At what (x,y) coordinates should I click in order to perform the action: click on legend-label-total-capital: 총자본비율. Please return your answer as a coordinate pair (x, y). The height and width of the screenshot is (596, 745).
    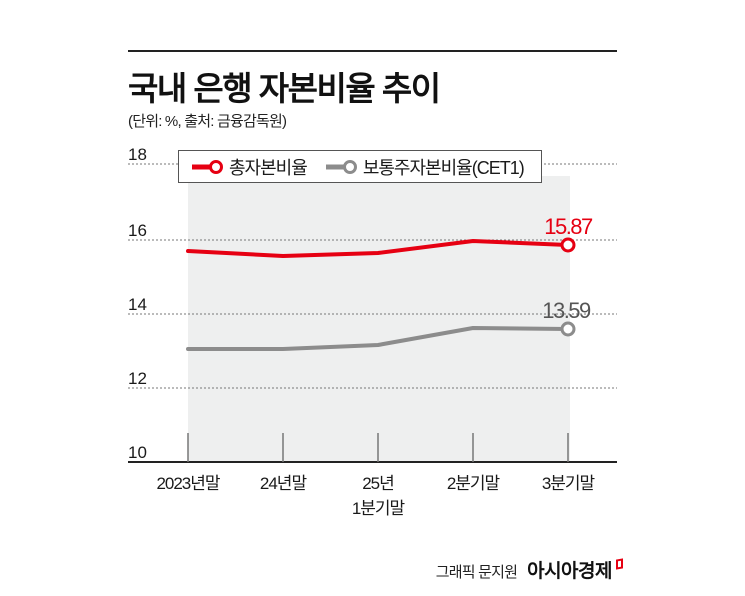
    Looking at the image, I should click on (268, 167).